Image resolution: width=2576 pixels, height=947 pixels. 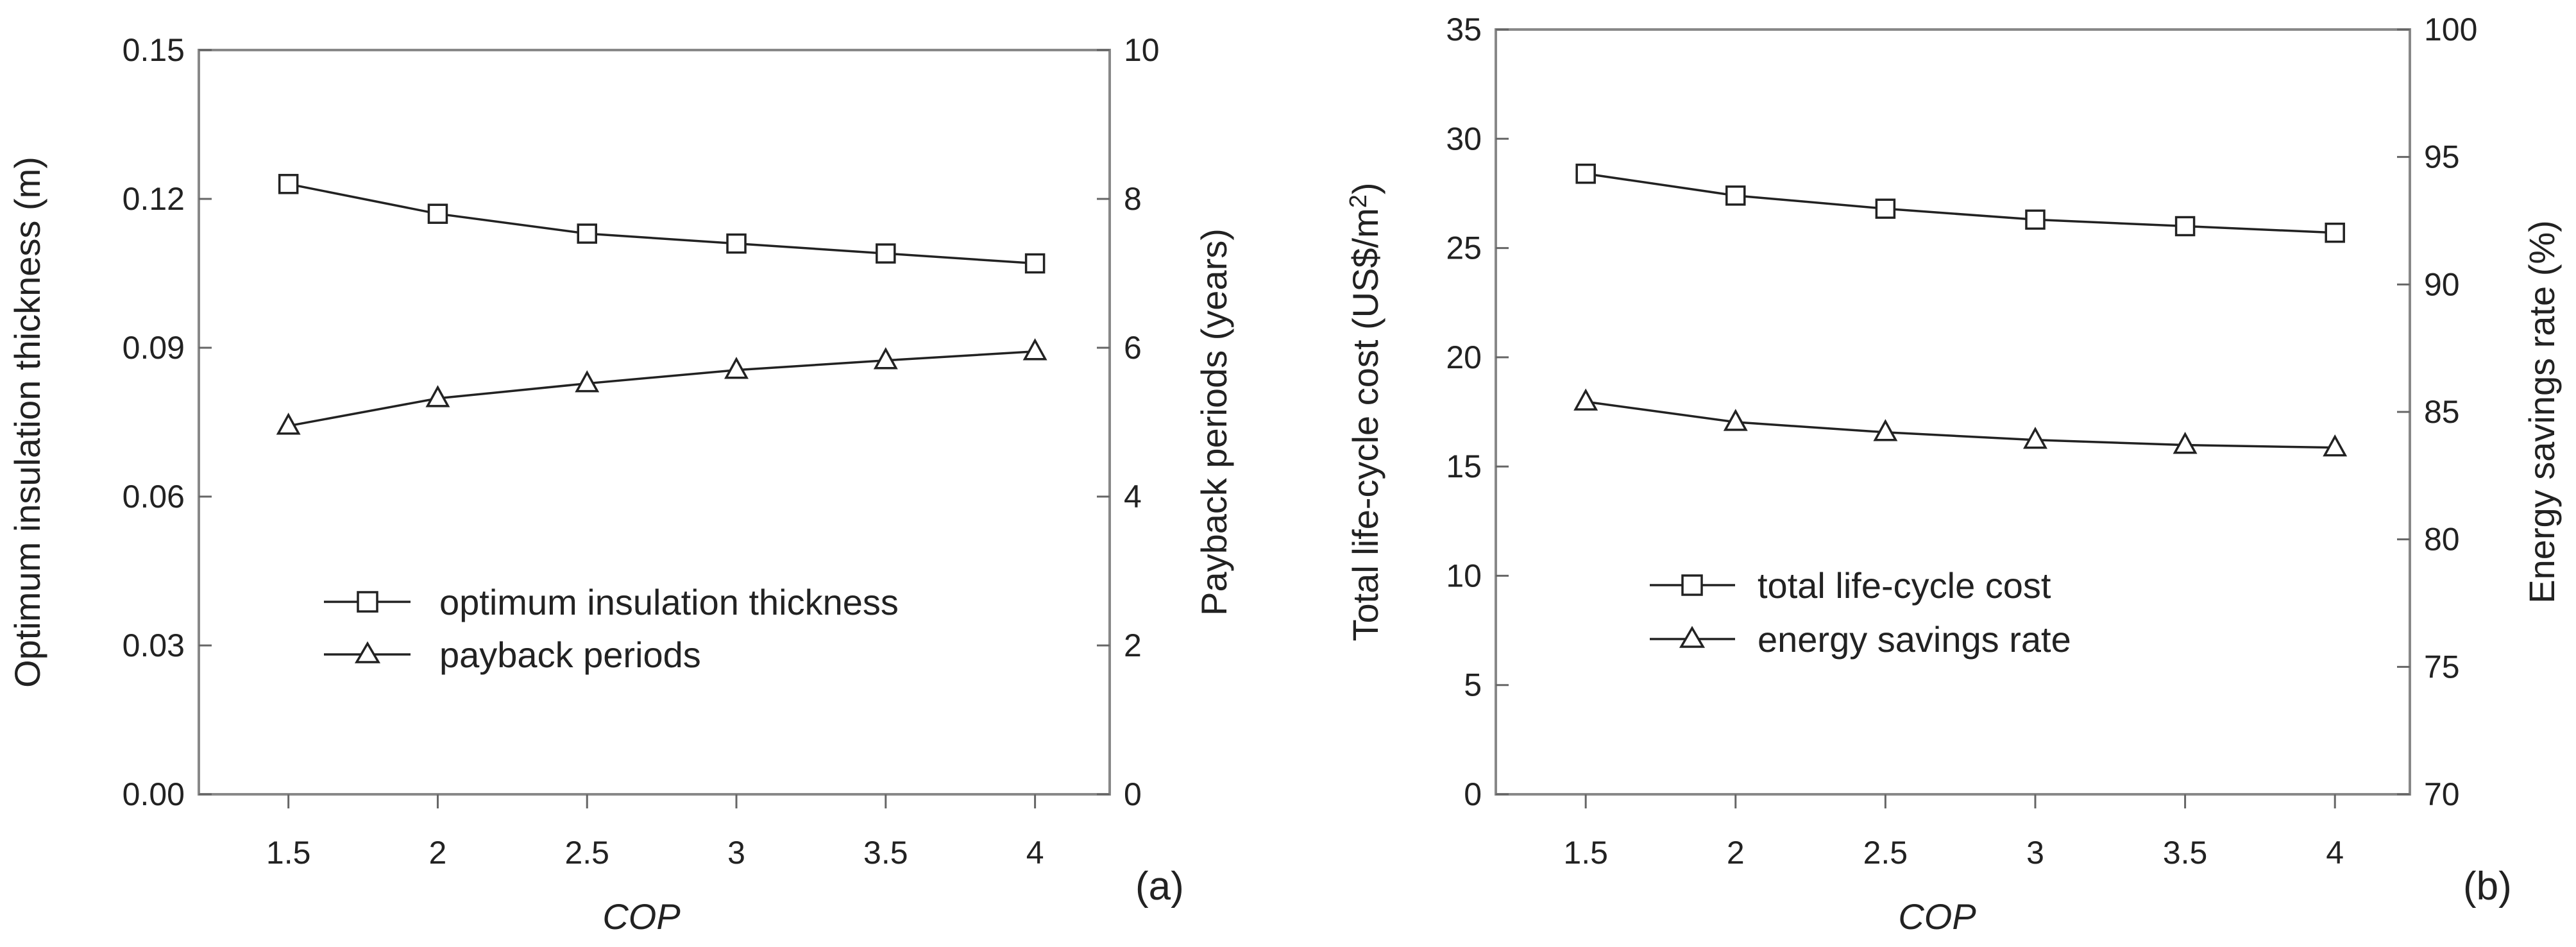 What do you see at coordinates (1464, 466) in the screenshot?
I see `left-y-tick-label: 15` at bounding box center [1464, 466].